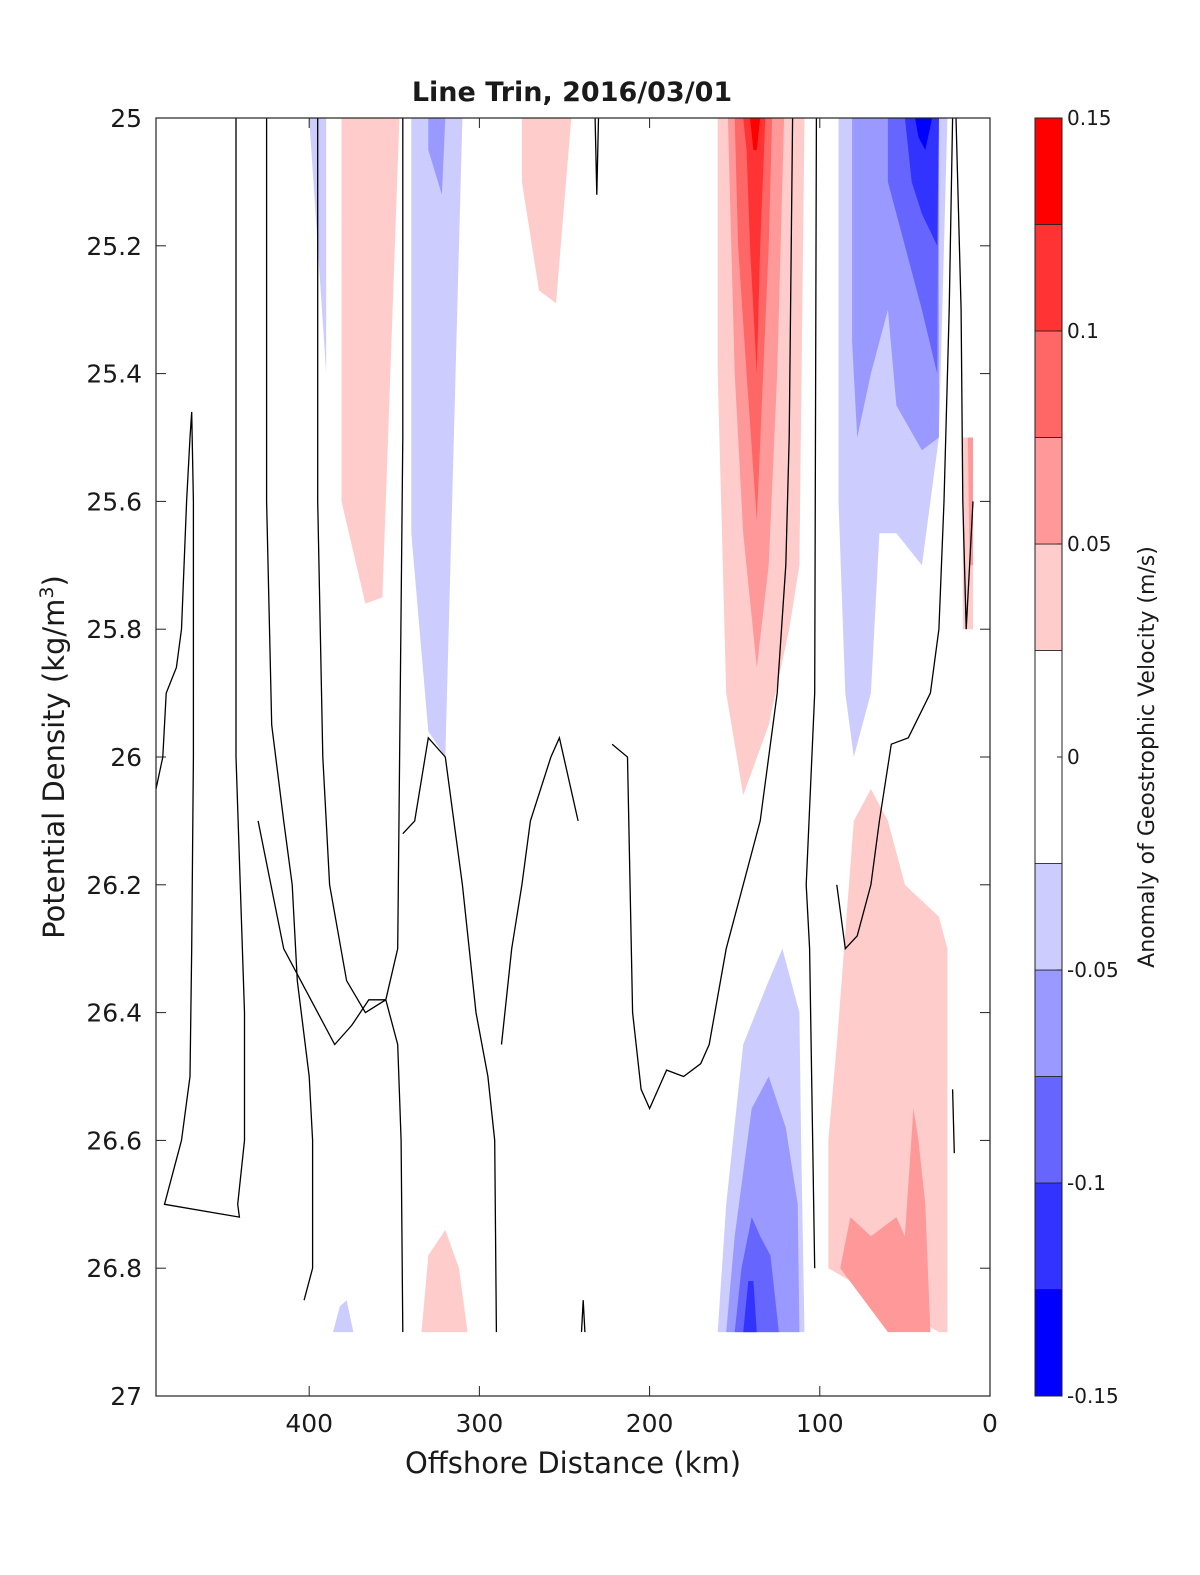 The width and height of the screenshot is (1200, 1575). Describe the element at coordinates (480, 1423) in the screenshot. I see `x-tick-label: 300` at that location.